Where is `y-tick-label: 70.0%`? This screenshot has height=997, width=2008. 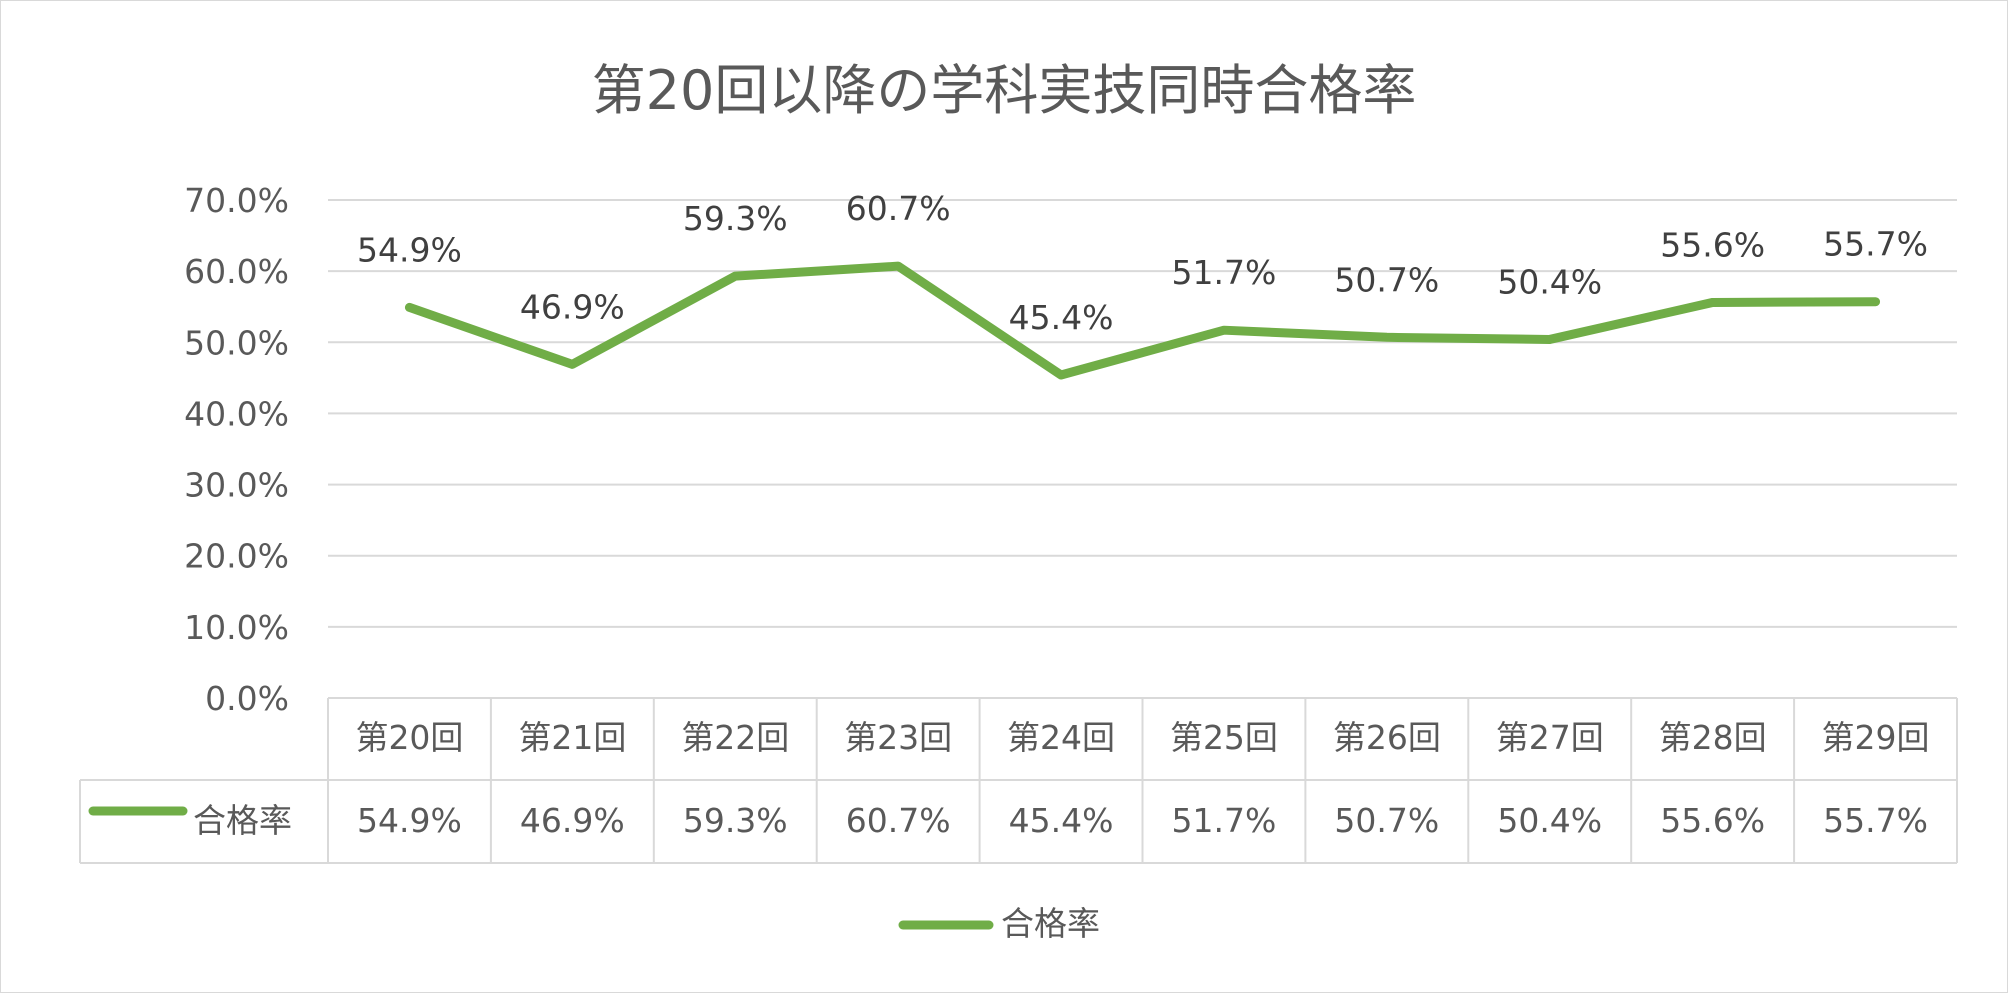
y-tick-label: 70.0% is located at coordinates (236, 200).